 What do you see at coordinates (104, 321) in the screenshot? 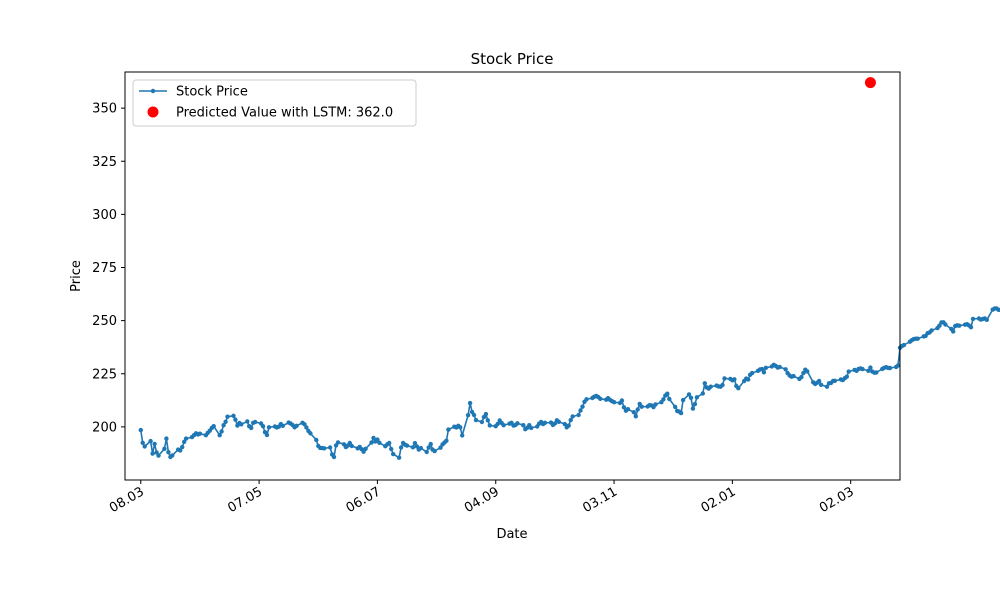
I see `y-tick-label: 250` at bounding box center [104, 321].